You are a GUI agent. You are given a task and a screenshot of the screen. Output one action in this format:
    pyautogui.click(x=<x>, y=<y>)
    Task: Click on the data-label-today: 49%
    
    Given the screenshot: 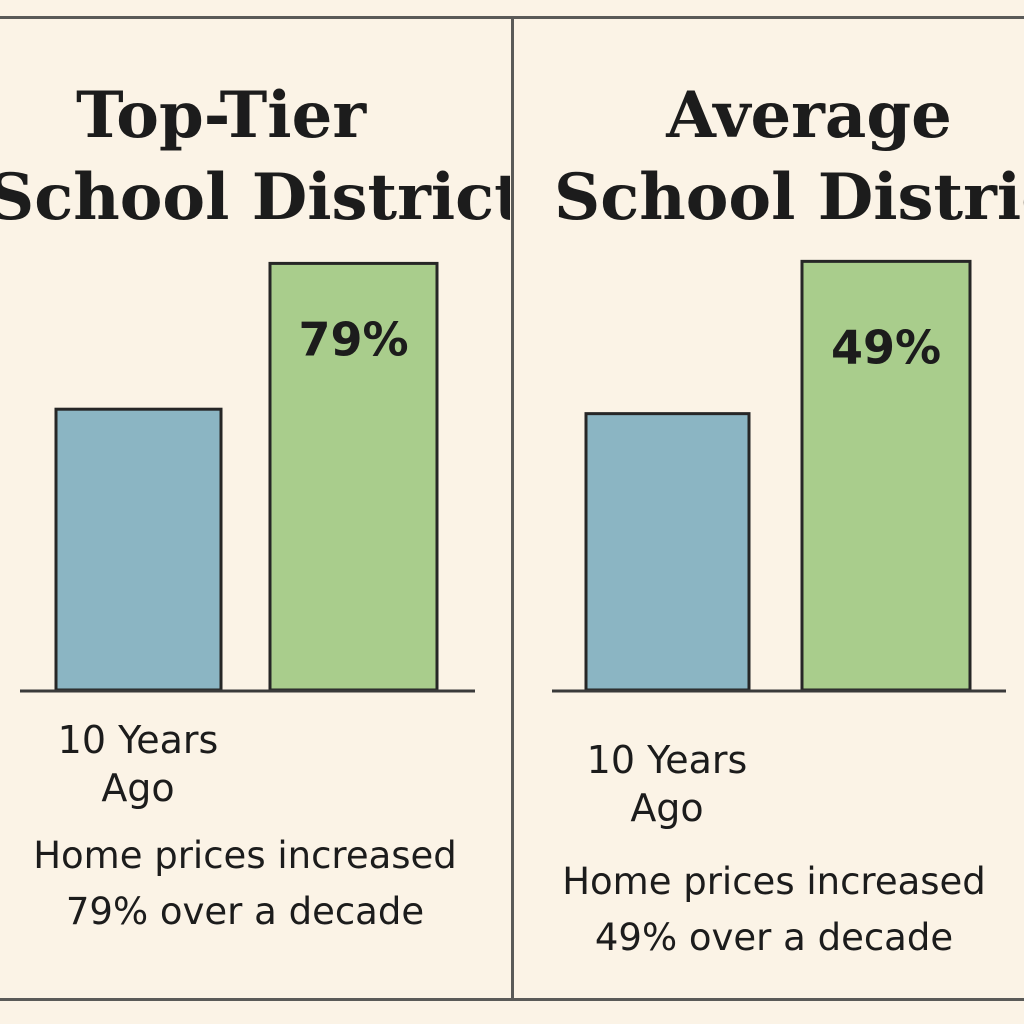 What is the action you would take?
    pyautogui.click(x=886, y=347)
    